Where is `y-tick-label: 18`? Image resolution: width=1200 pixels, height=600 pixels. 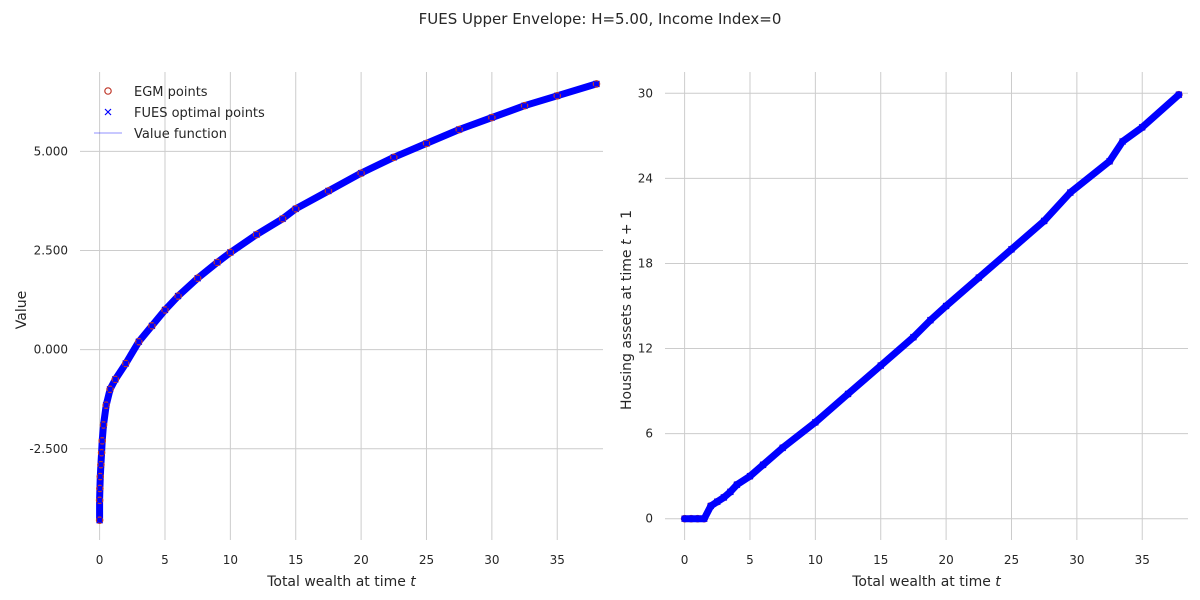 y-tick-label: 18 is located at coordinates (645, 263).